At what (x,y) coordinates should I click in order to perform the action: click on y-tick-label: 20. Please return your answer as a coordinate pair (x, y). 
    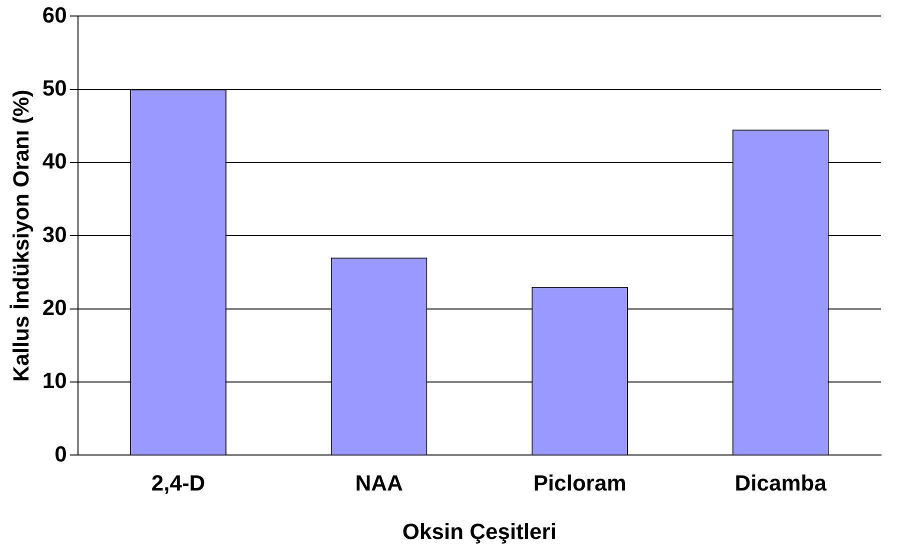
    Looking at the image, I should click on (54, 307).